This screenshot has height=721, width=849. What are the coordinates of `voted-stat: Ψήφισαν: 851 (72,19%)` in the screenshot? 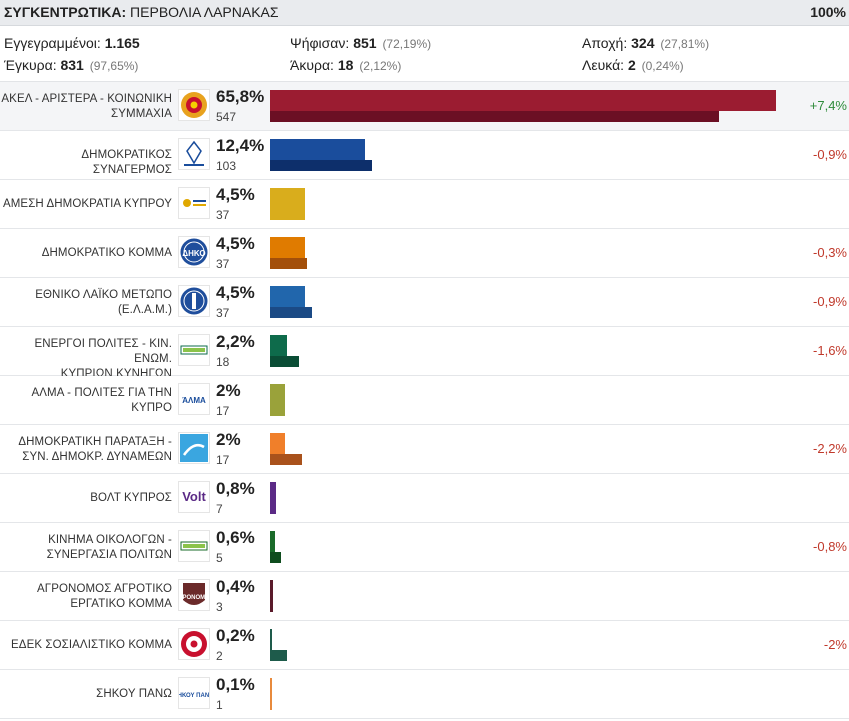 It's located at (361, 43).